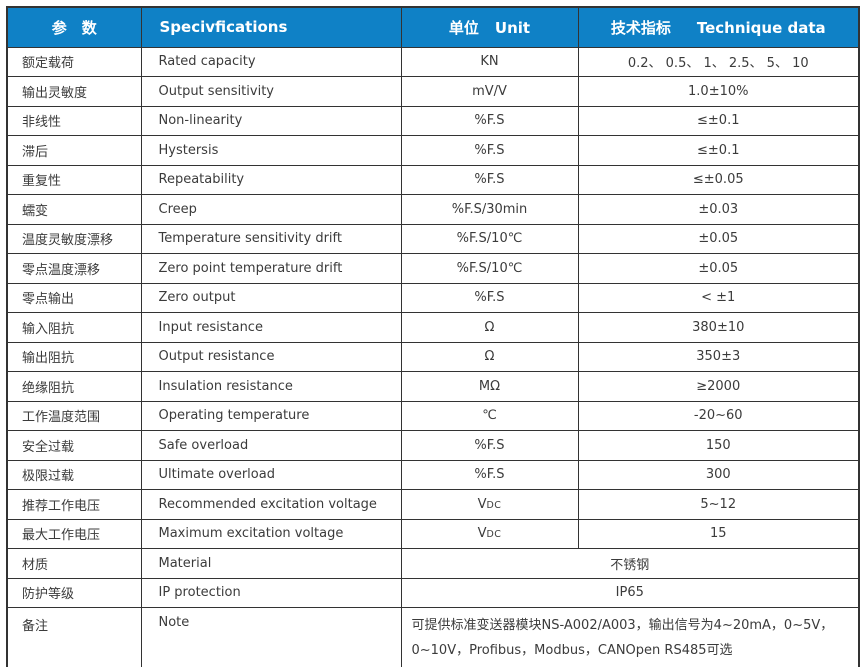  What do you see at coordinates (489, 416) in the screenshot?
I see `unit-label: ℃` at bounding box center [489, 416].